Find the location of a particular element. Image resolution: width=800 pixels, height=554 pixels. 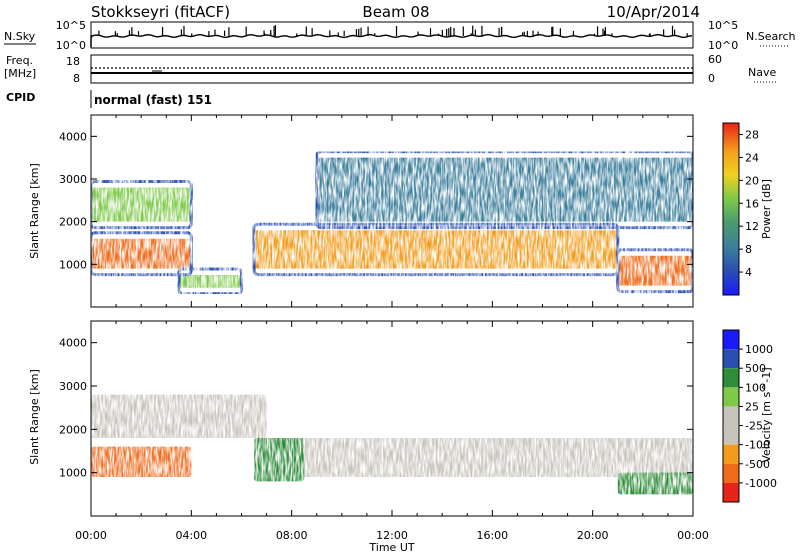

power-echo-region-5: far-range scatter is located at coordinates (504, 189).